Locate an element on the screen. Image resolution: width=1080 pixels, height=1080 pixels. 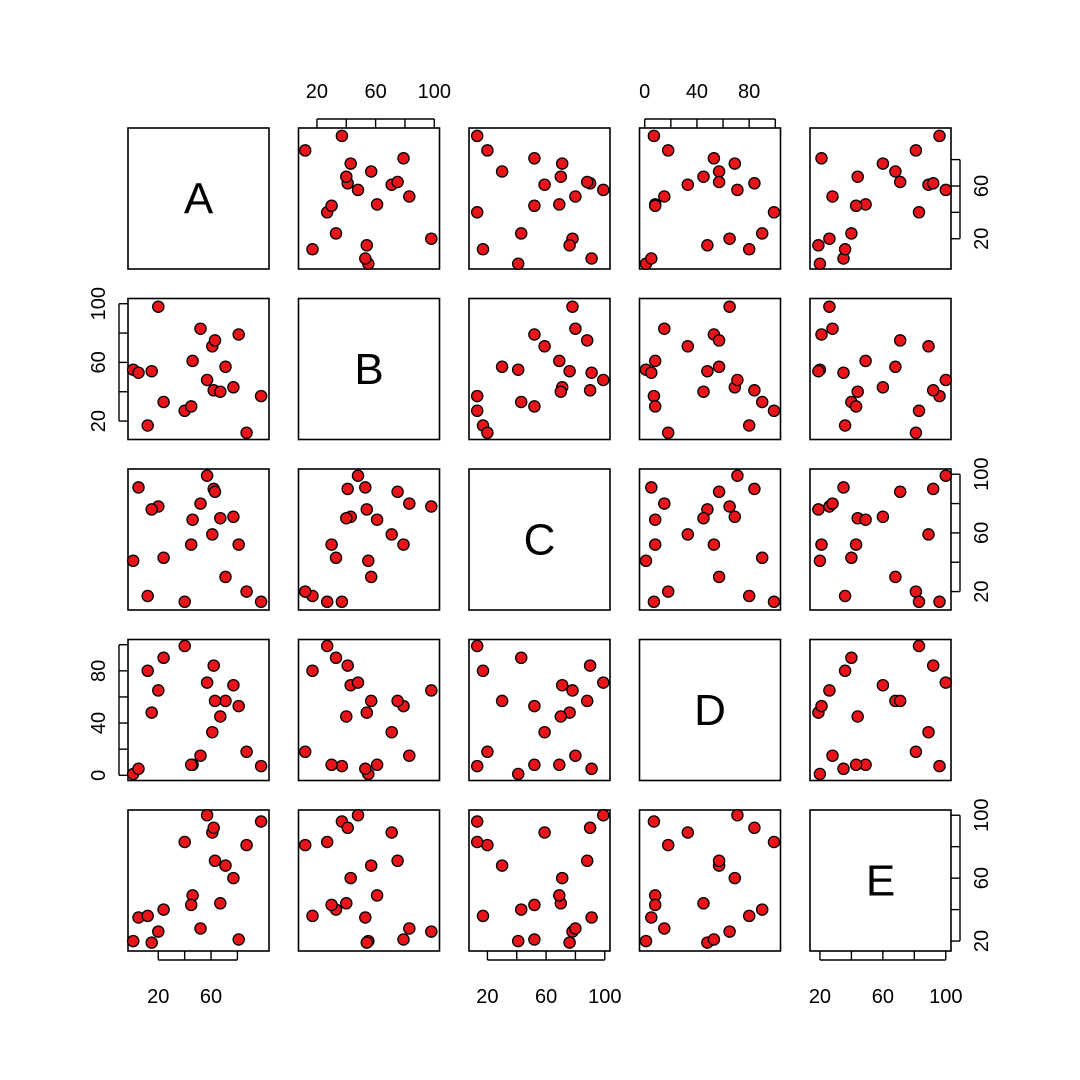
y-tick-label: 20 is located at coordinates (982, 941).